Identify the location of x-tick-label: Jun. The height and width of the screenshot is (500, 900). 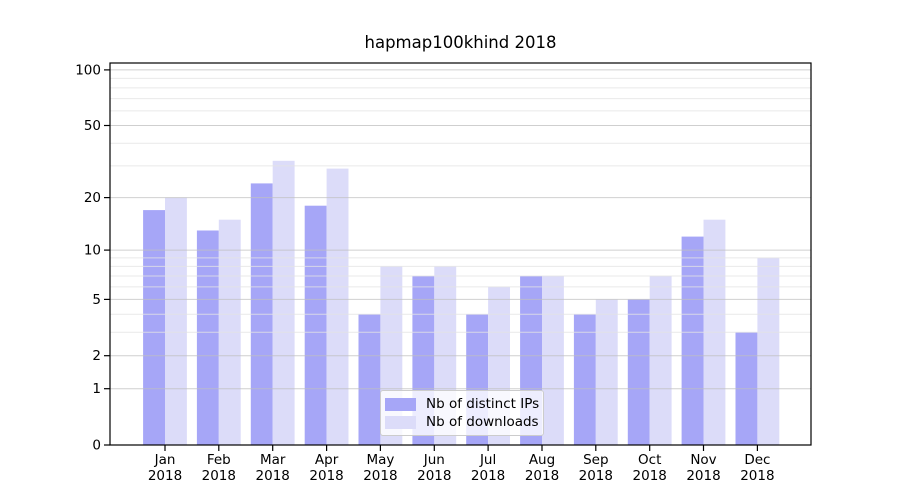
(434, 460).